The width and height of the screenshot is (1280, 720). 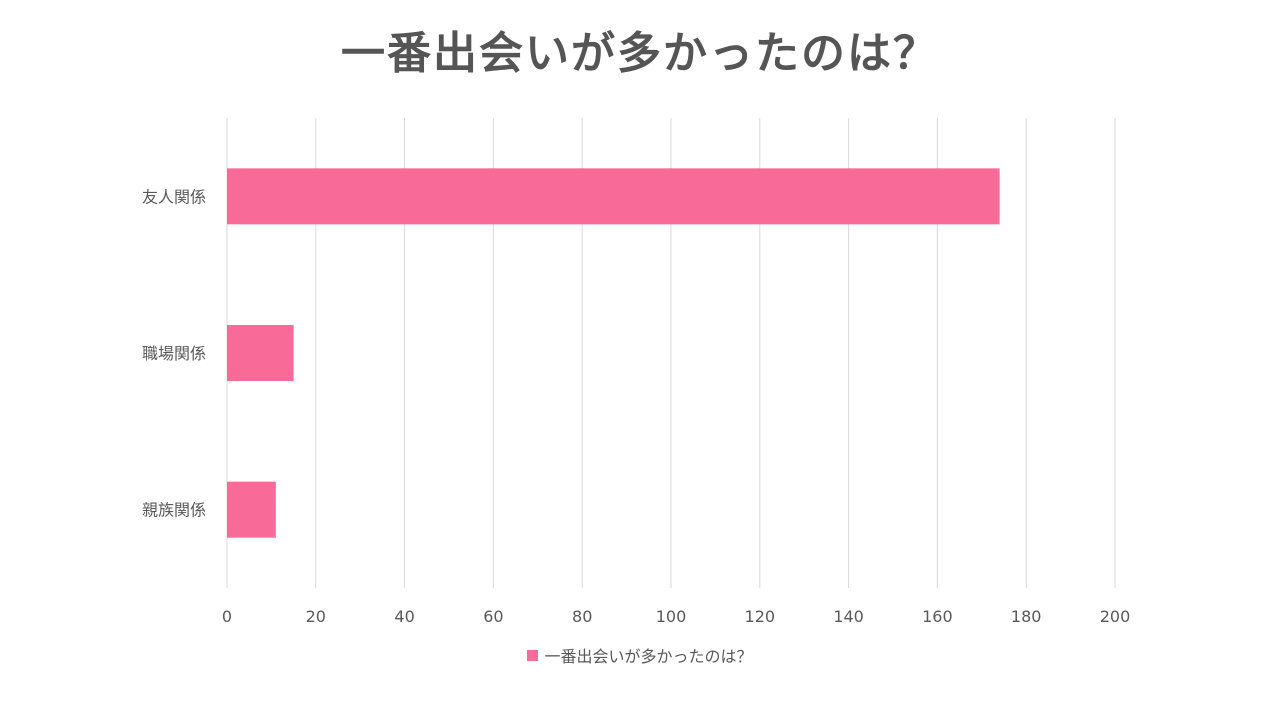 What do you see at coordinates (760, 616) in the screenshot?
I see `x-tick-label: 120` at bounding box center [760, 616].